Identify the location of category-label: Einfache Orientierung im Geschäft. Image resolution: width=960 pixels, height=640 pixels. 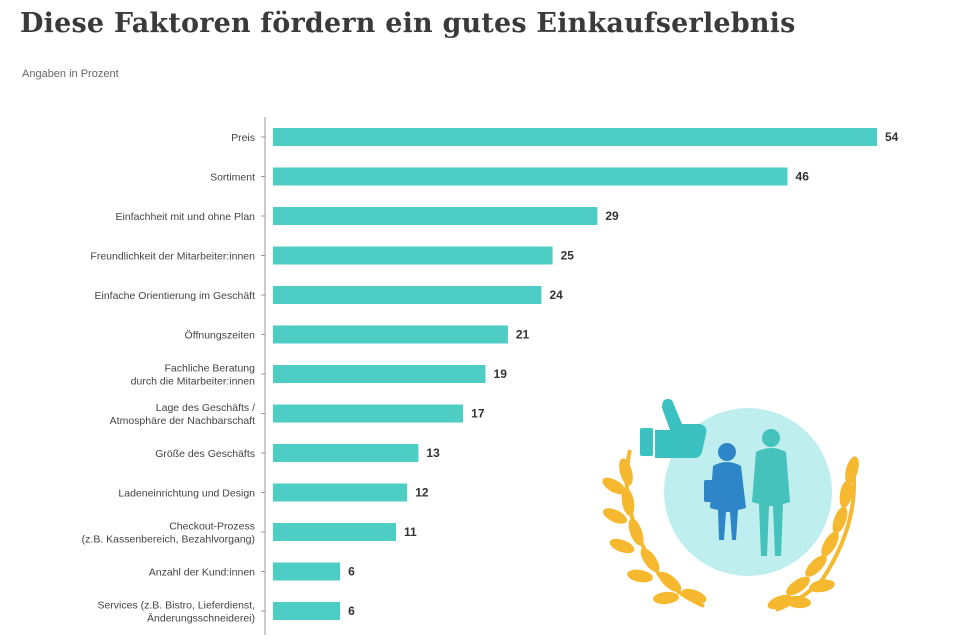
(175, 296).